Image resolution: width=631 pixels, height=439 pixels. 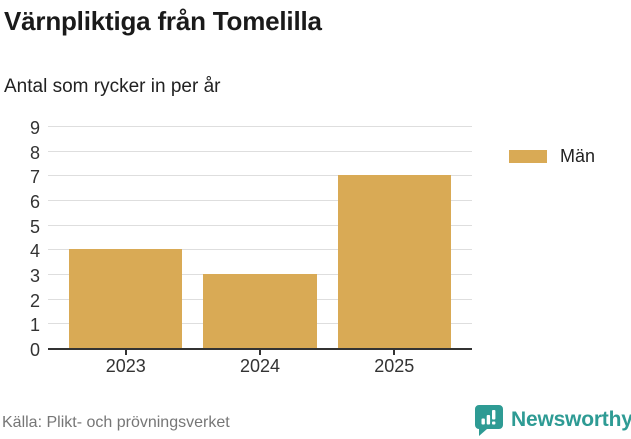 What do you see at coordinates (20, 239) in the screenshot?
I see `y-axis-labels: 0 1 2 3 4 5 6 7 8 9` at bounding box center [20, 239].